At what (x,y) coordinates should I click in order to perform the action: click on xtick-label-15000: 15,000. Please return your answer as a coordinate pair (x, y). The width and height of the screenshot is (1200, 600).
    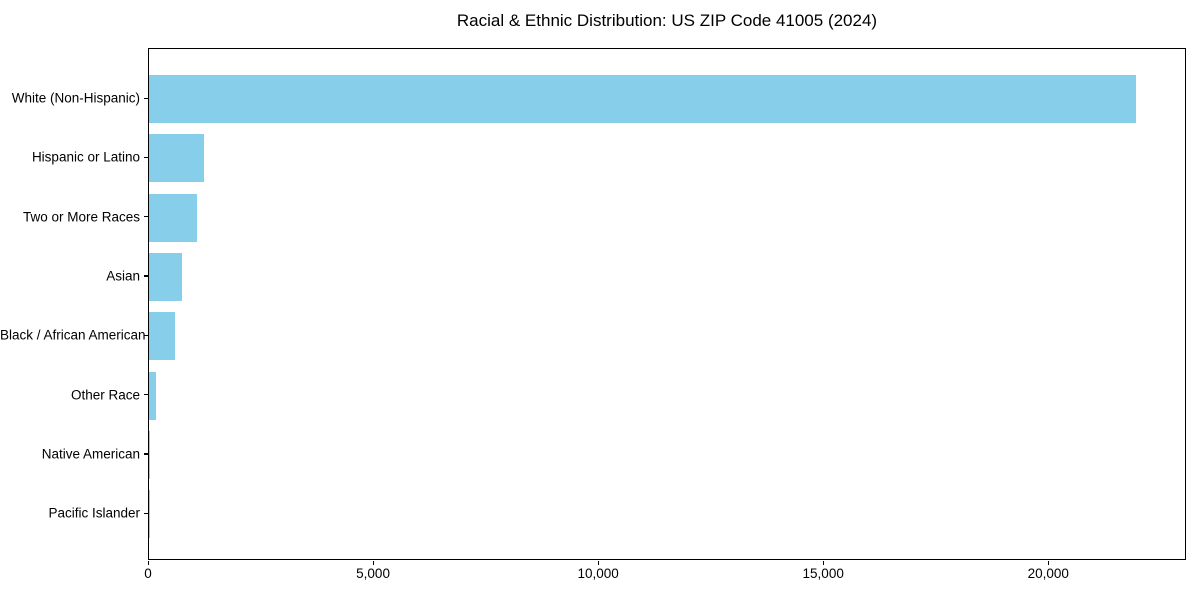
    Looking at the image, I should click on (823, 573).